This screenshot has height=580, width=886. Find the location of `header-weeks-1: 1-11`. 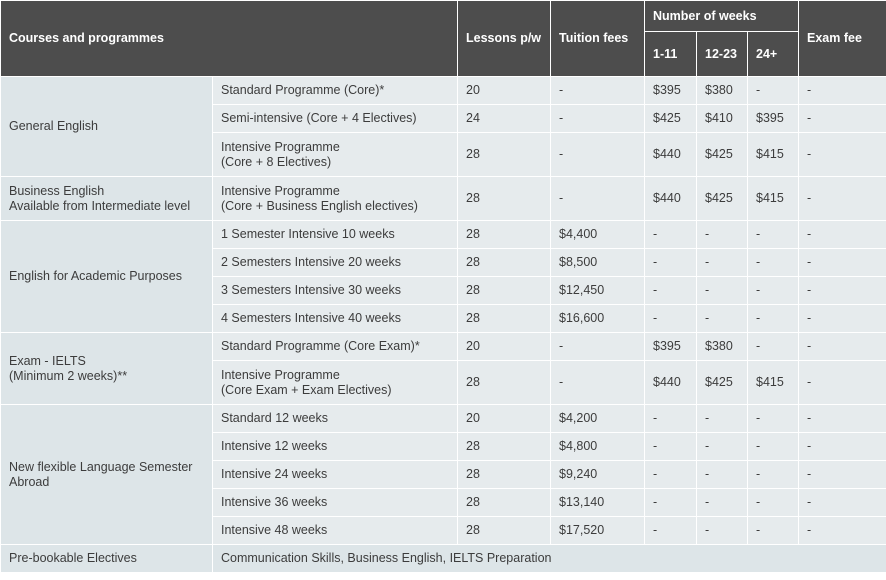

header-weeks-1: 1-11 is located at coordinates (671, 54).